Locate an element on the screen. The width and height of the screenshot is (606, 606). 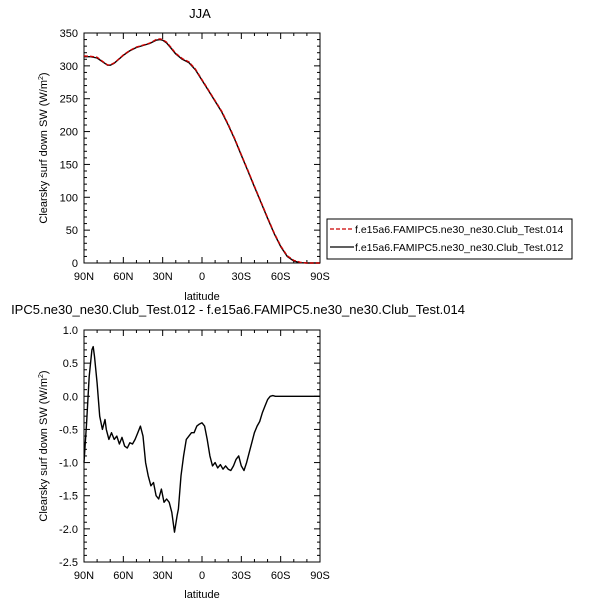
legend-label-1: f.e15a6.FAMIPC5.ne30_ne30.Club_Test.012 is located at coordinates (459, 248).